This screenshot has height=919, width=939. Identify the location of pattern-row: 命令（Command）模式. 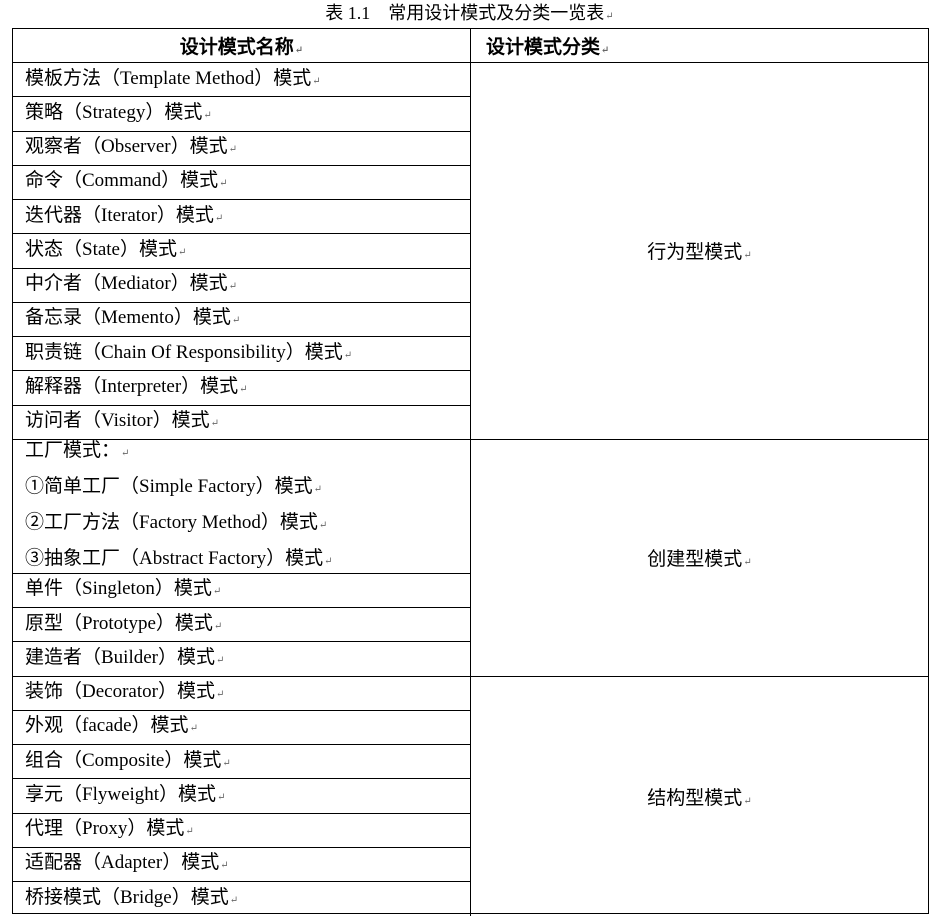
(242, 182).